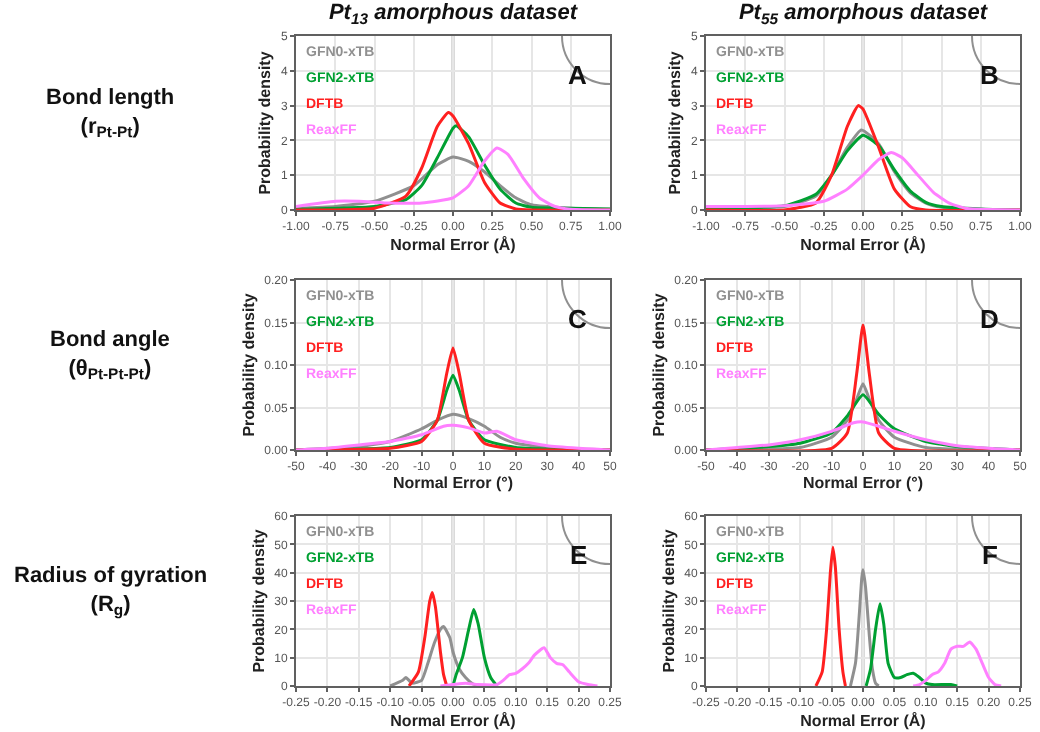 This screenshot has height=732, width=1040. I want to click on annotation: F, so click(990, 555).